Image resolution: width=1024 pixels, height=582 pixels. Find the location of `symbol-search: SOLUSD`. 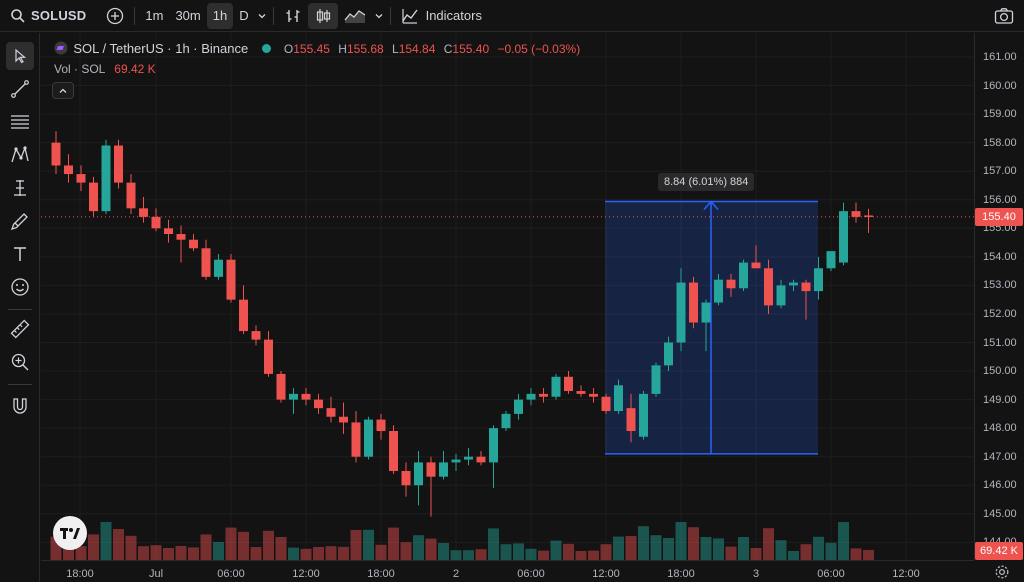

symbol-search: SOLUSD is located at coordinates (48, 16).